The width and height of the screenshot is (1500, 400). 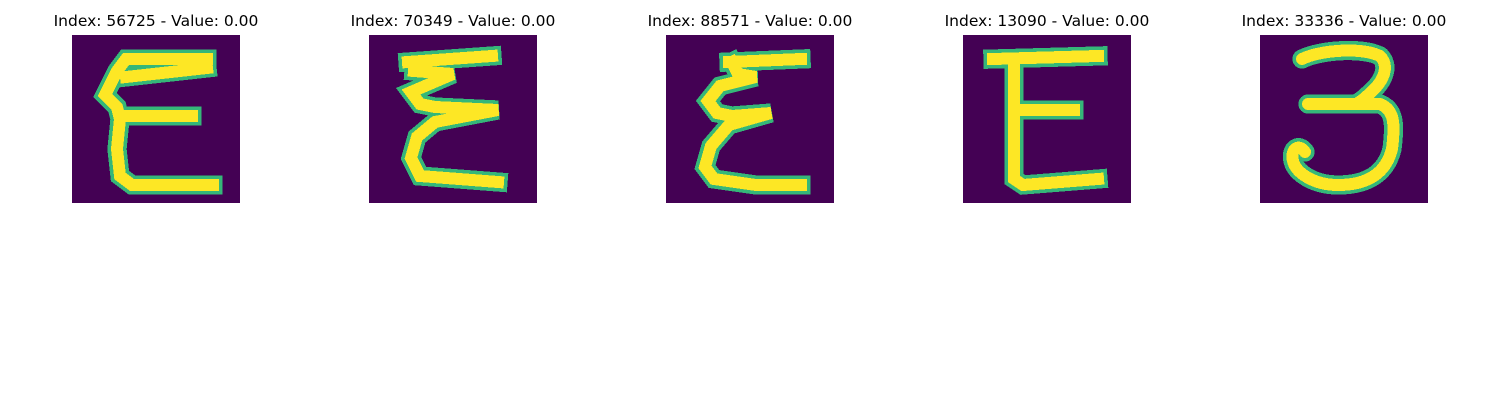 I want to click on panel-3: Index: 88571 - Value: 0.00, so click(x=750, y=105).